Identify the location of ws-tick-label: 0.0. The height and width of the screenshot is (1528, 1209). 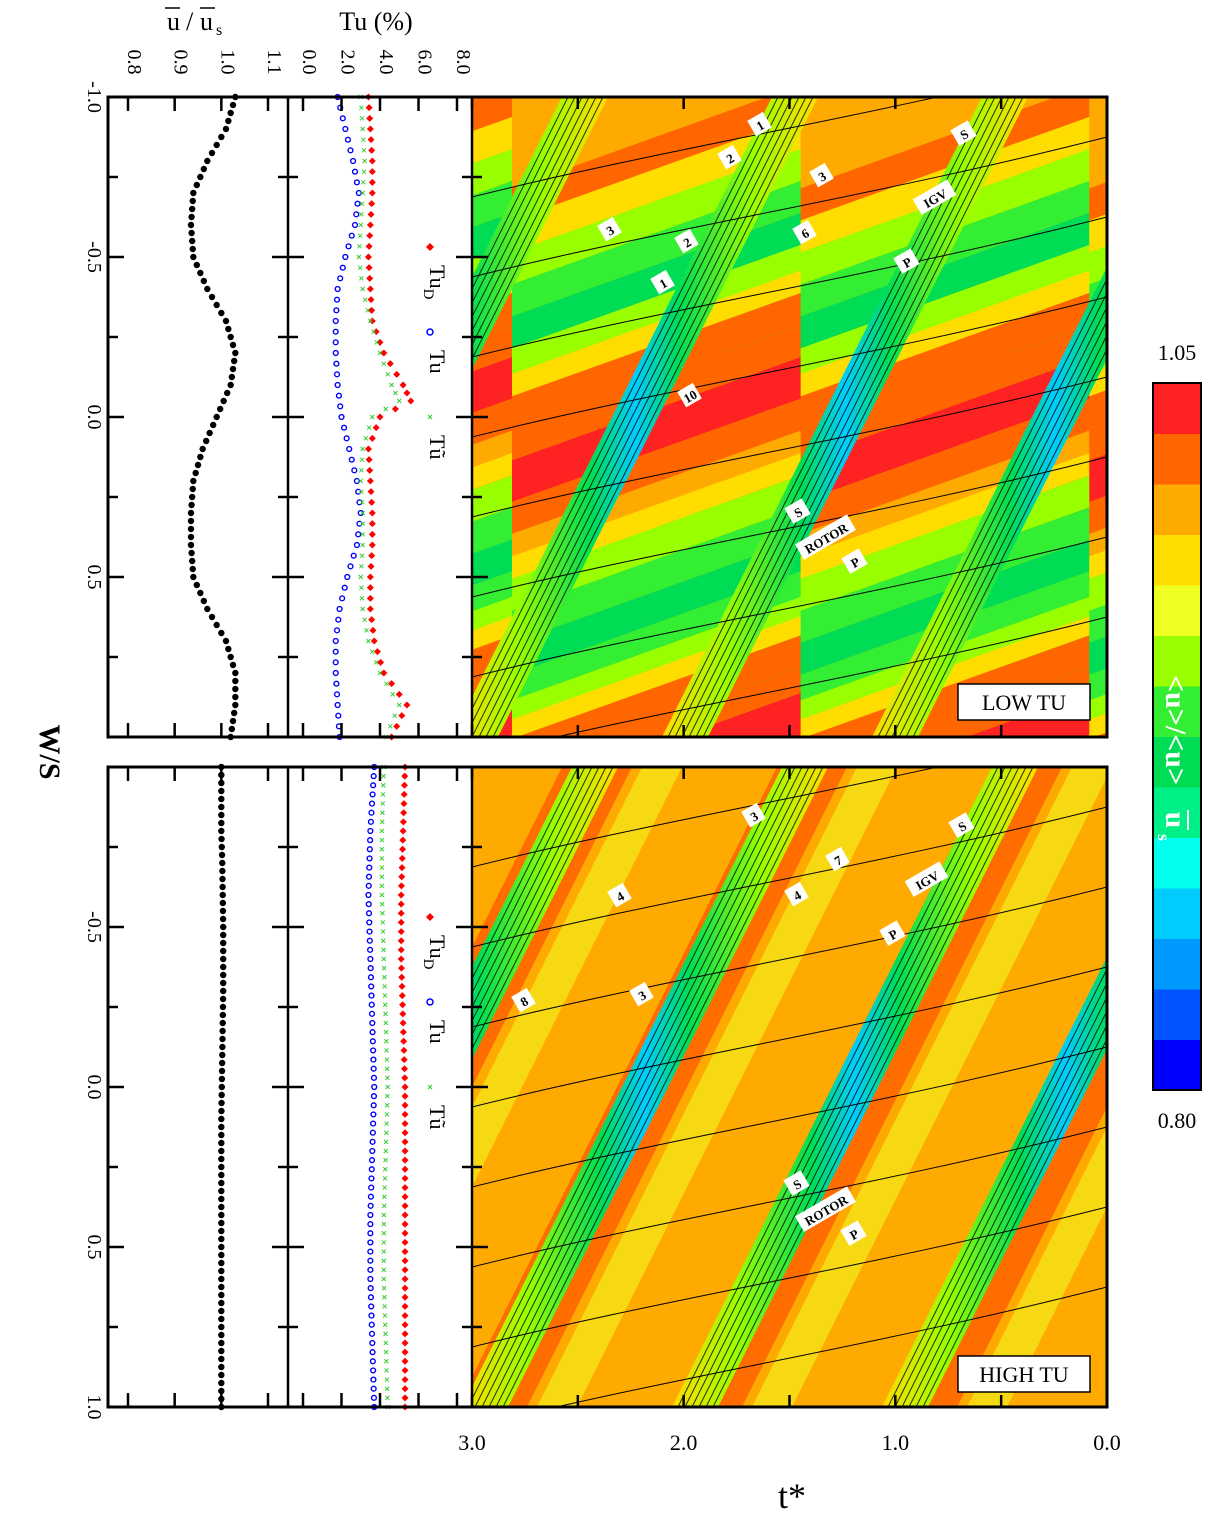
(94, 1087).